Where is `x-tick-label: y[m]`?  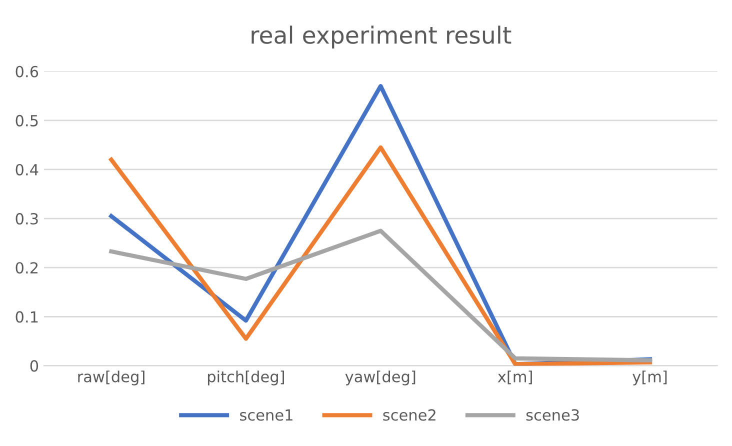 x-tick-label: y[m] is located at coordinates (649, 378).